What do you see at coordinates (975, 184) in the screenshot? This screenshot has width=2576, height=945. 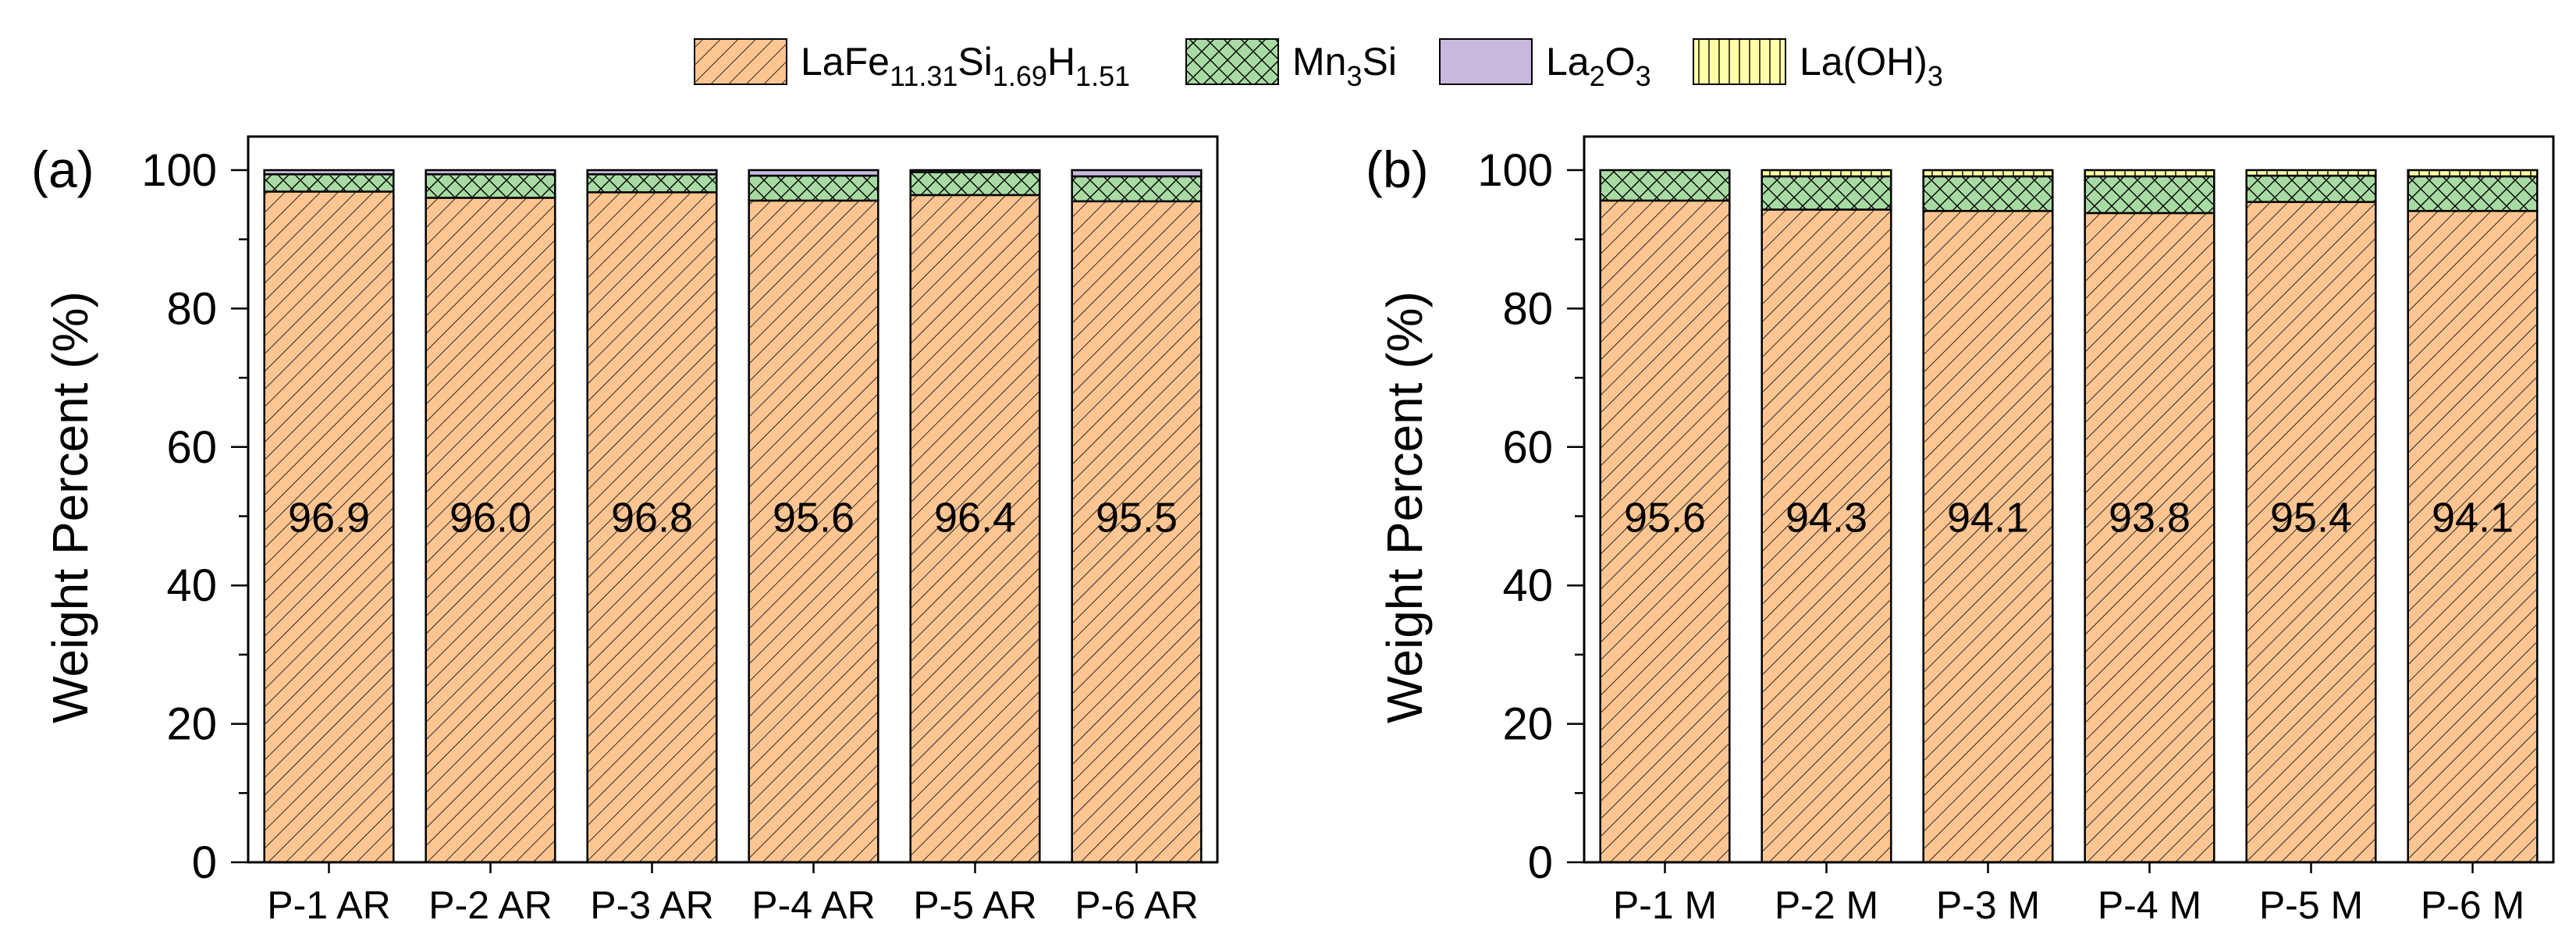 I see `bar-p-5-ar-mn3si` at bounding box center [975, 184].